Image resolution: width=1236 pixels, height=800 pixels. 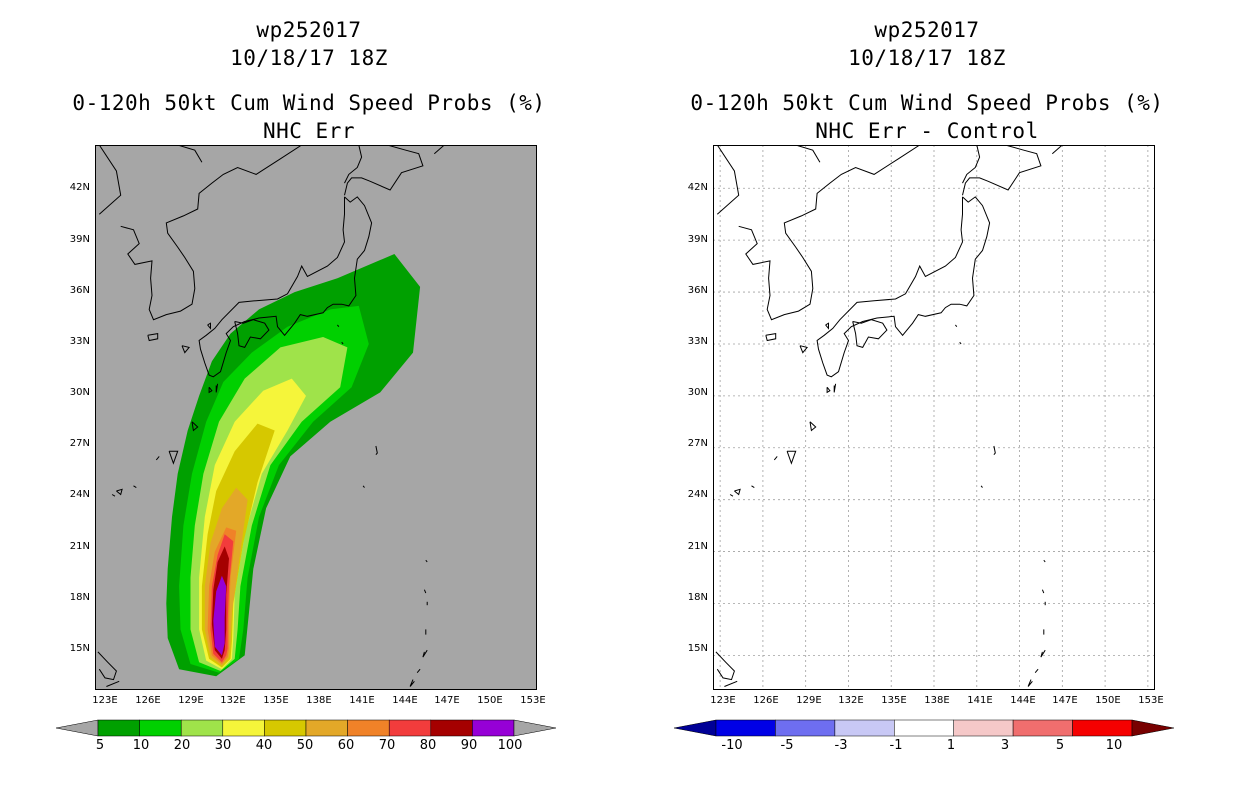 I want to click on left-colorbar-label: 10, so click(x=141, y=745).